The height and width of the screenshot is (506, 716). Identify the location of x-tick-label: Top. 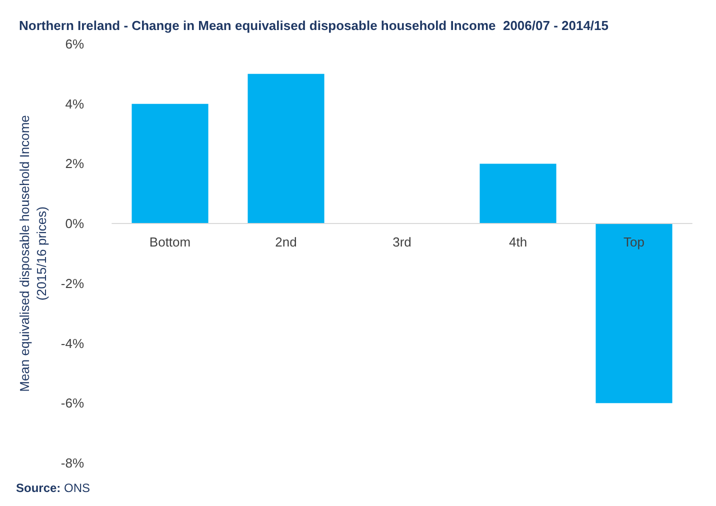
(634, 242).